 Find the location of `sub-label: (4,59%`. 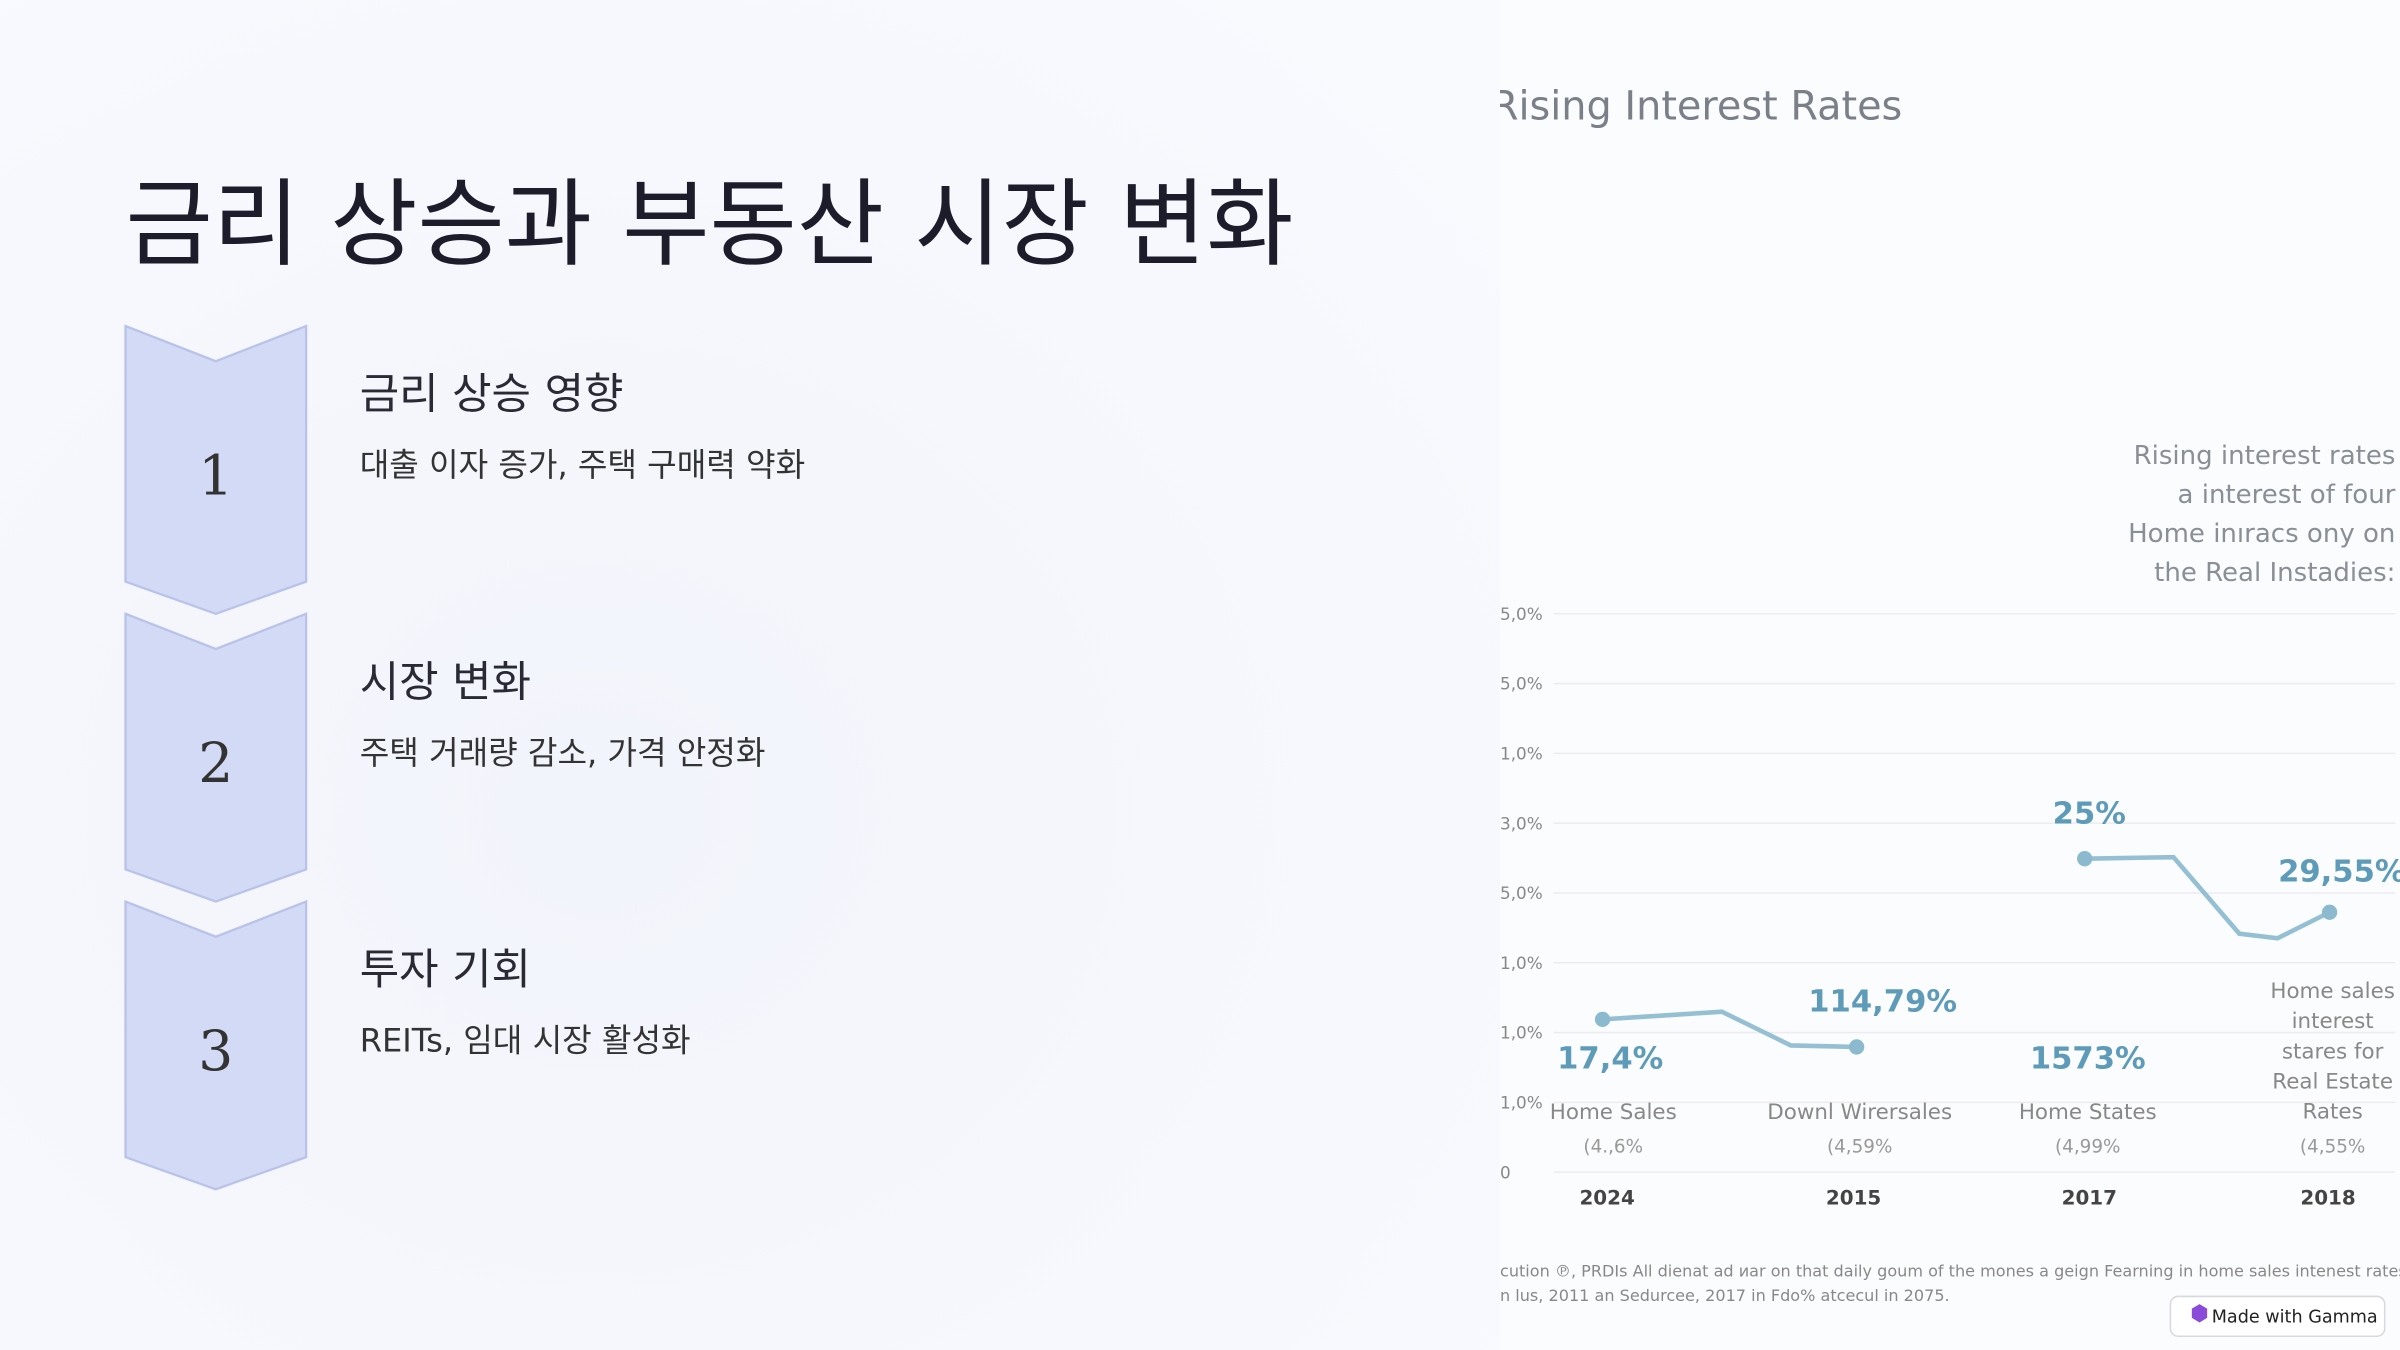

sub-label: (4,59% is located at coordinates (1860, 1147).